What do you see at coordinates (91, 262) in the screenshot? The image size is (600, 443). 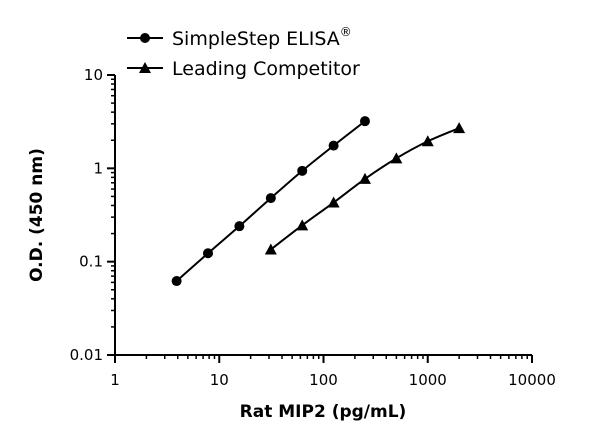 I see `y-tick-label: 0.1` at bounding box center [91, 262].